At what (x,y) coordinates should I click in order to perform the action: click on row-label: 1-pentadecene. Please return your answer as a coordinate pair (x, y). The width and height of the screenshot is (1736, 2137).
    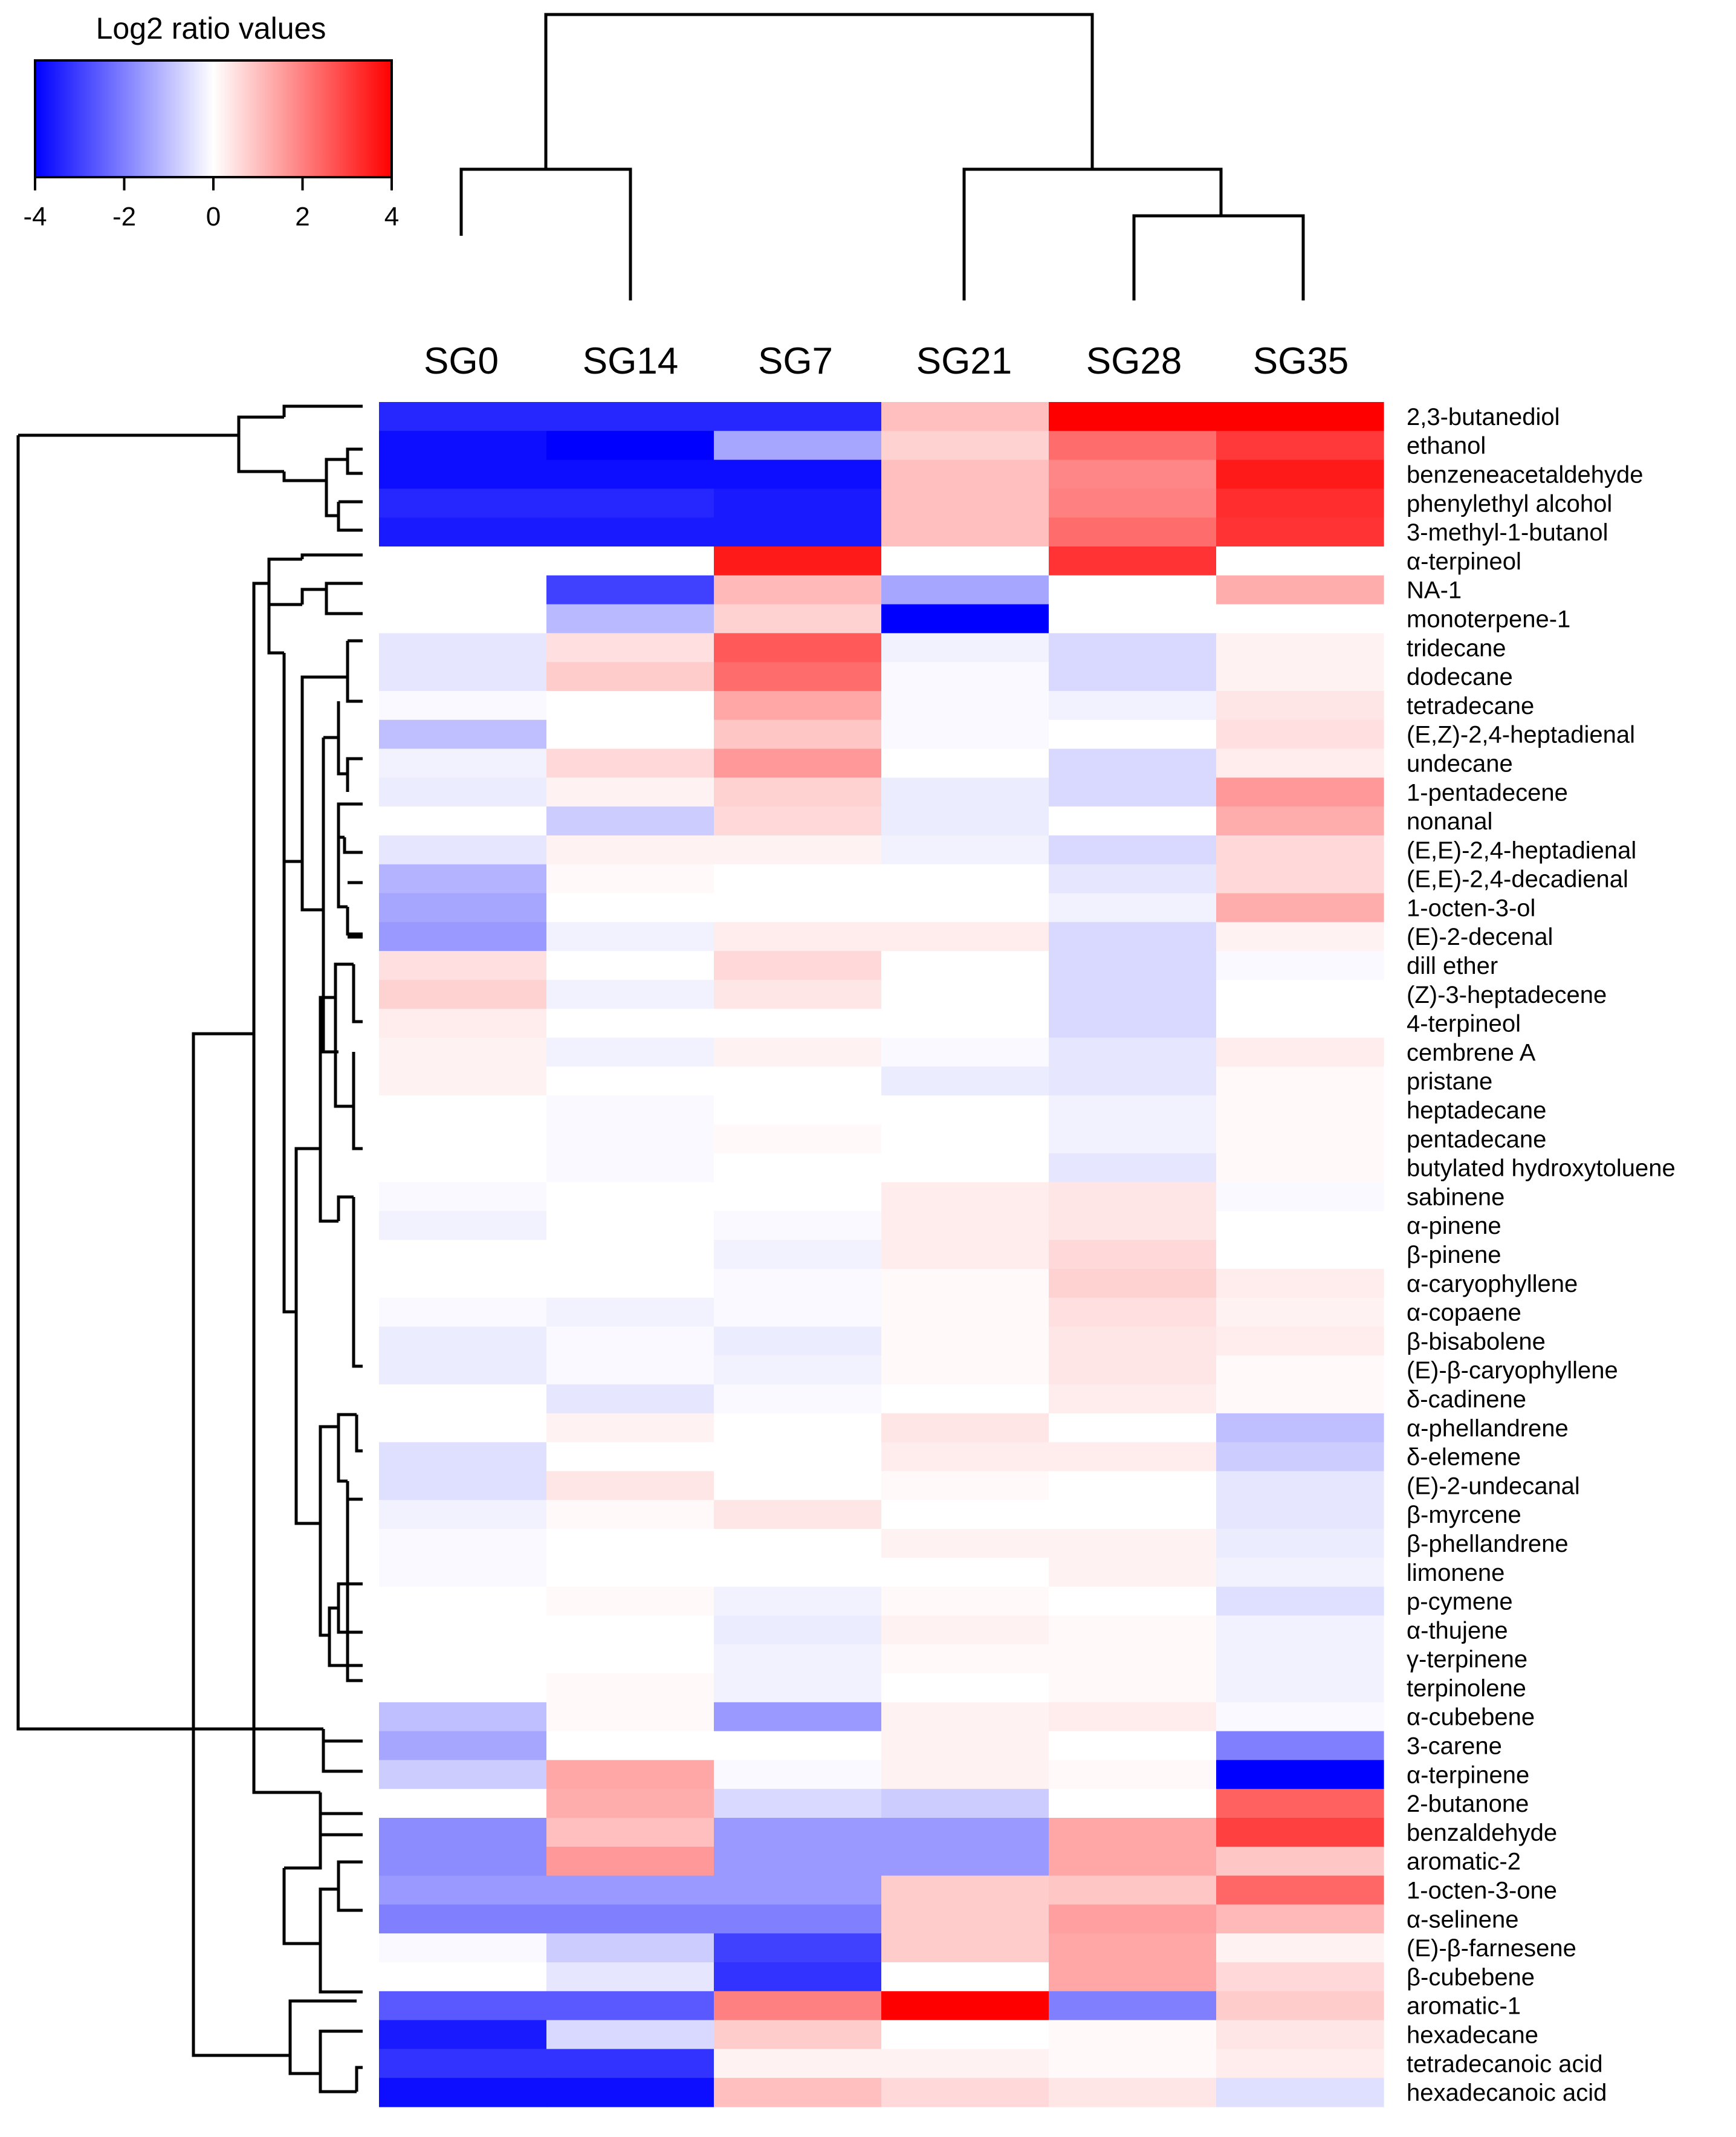
    Looking at the image, I should click on (1487, 793).